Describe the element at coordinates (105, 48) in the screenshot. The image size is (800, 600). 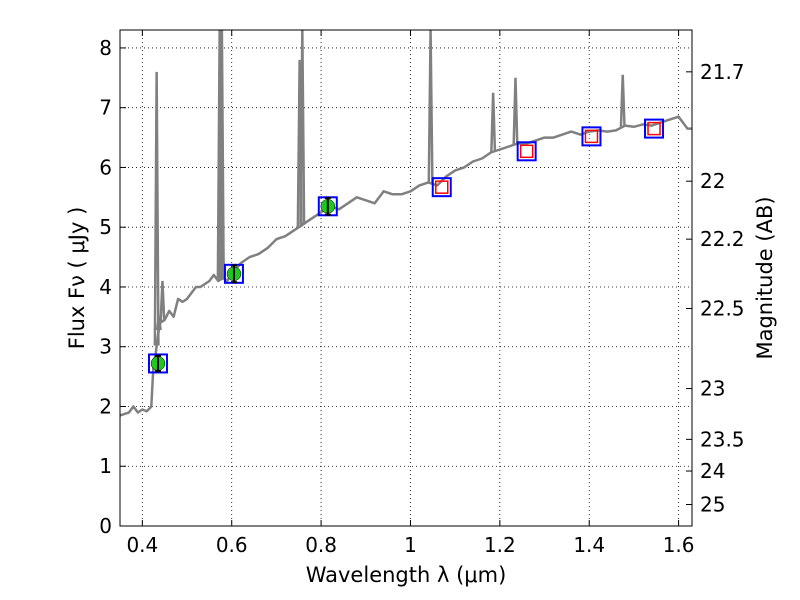
I see `y-tick-label: 8` at that location.